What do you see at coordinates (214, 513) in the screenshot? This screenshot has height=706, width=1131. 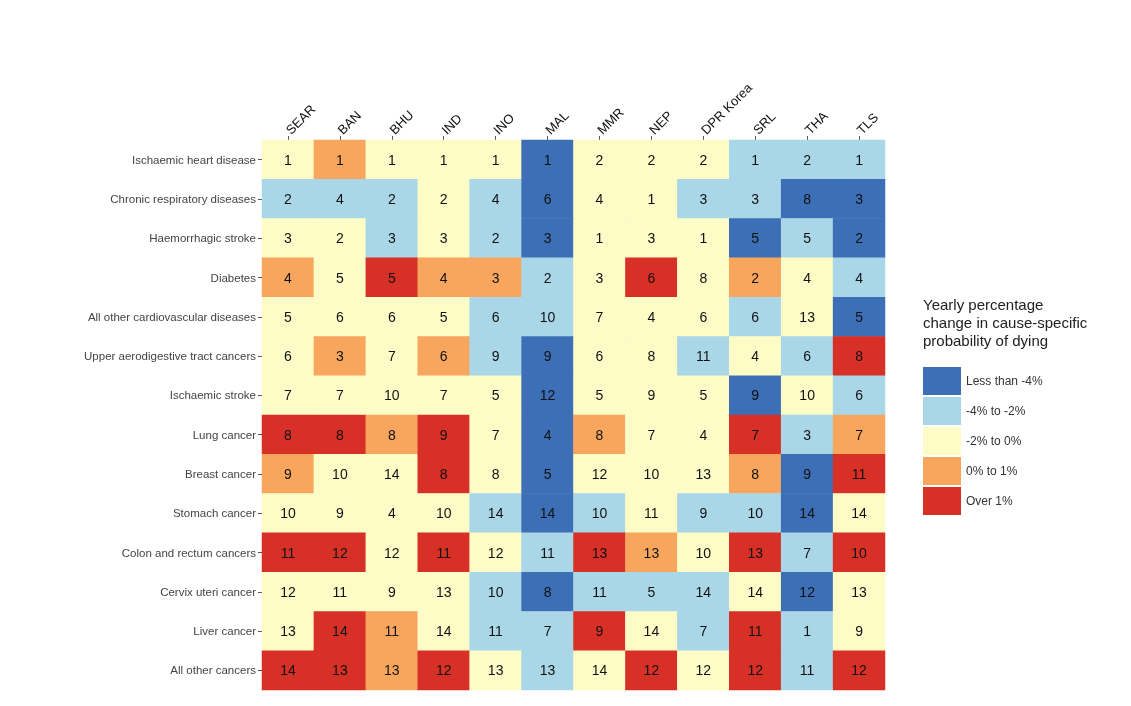 I see `y-tick-label: Stomach cancer` at bounding box center [214, 513].